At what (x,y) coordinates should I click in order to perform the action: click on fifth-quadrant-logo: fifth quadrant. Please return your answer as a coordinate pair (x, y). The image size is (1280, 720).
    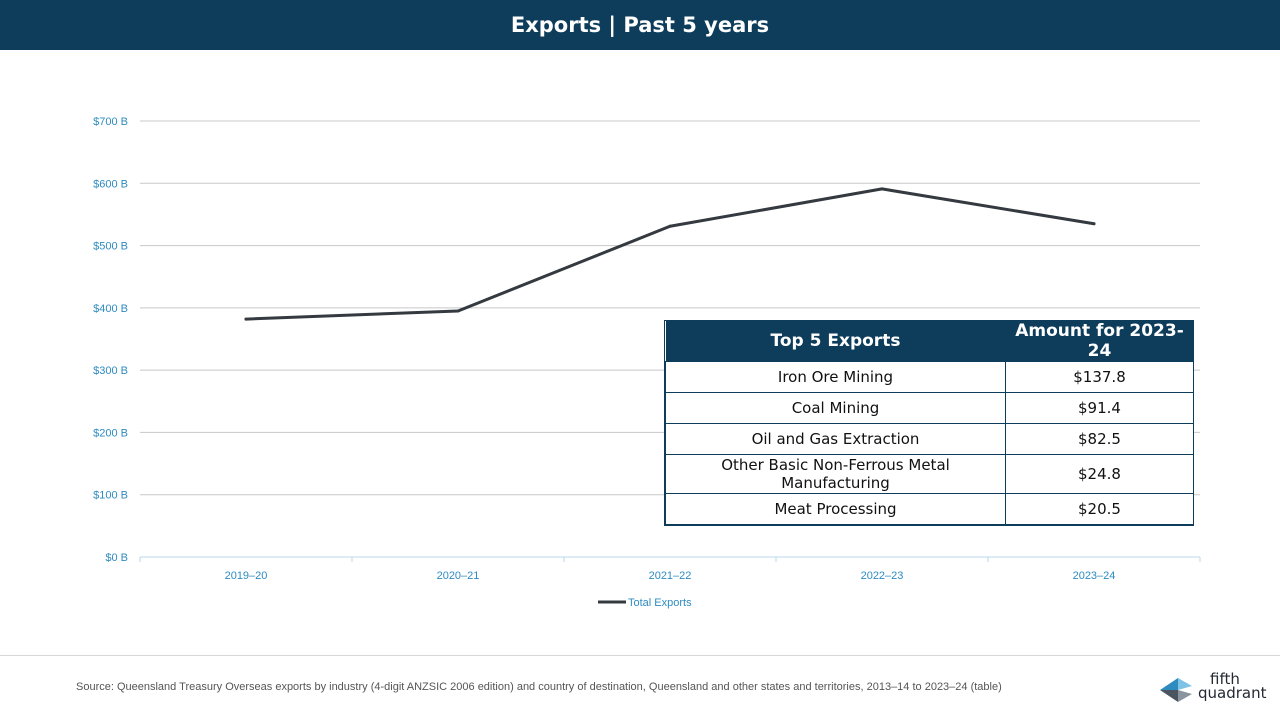
    Looking at the image, I should click on (1214, 690).